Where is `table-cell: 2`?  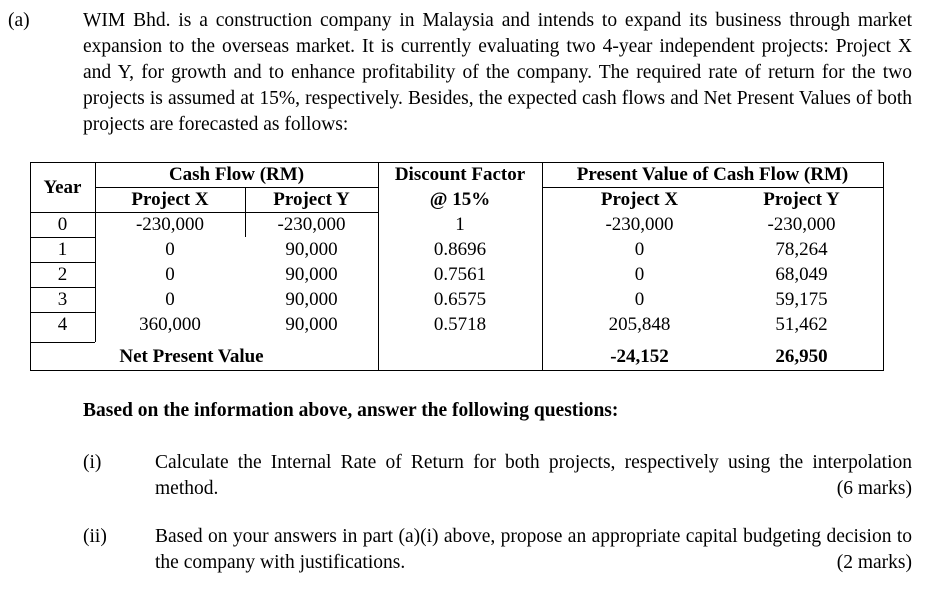
table-cell: 2 is located at coordinates (62, 274).